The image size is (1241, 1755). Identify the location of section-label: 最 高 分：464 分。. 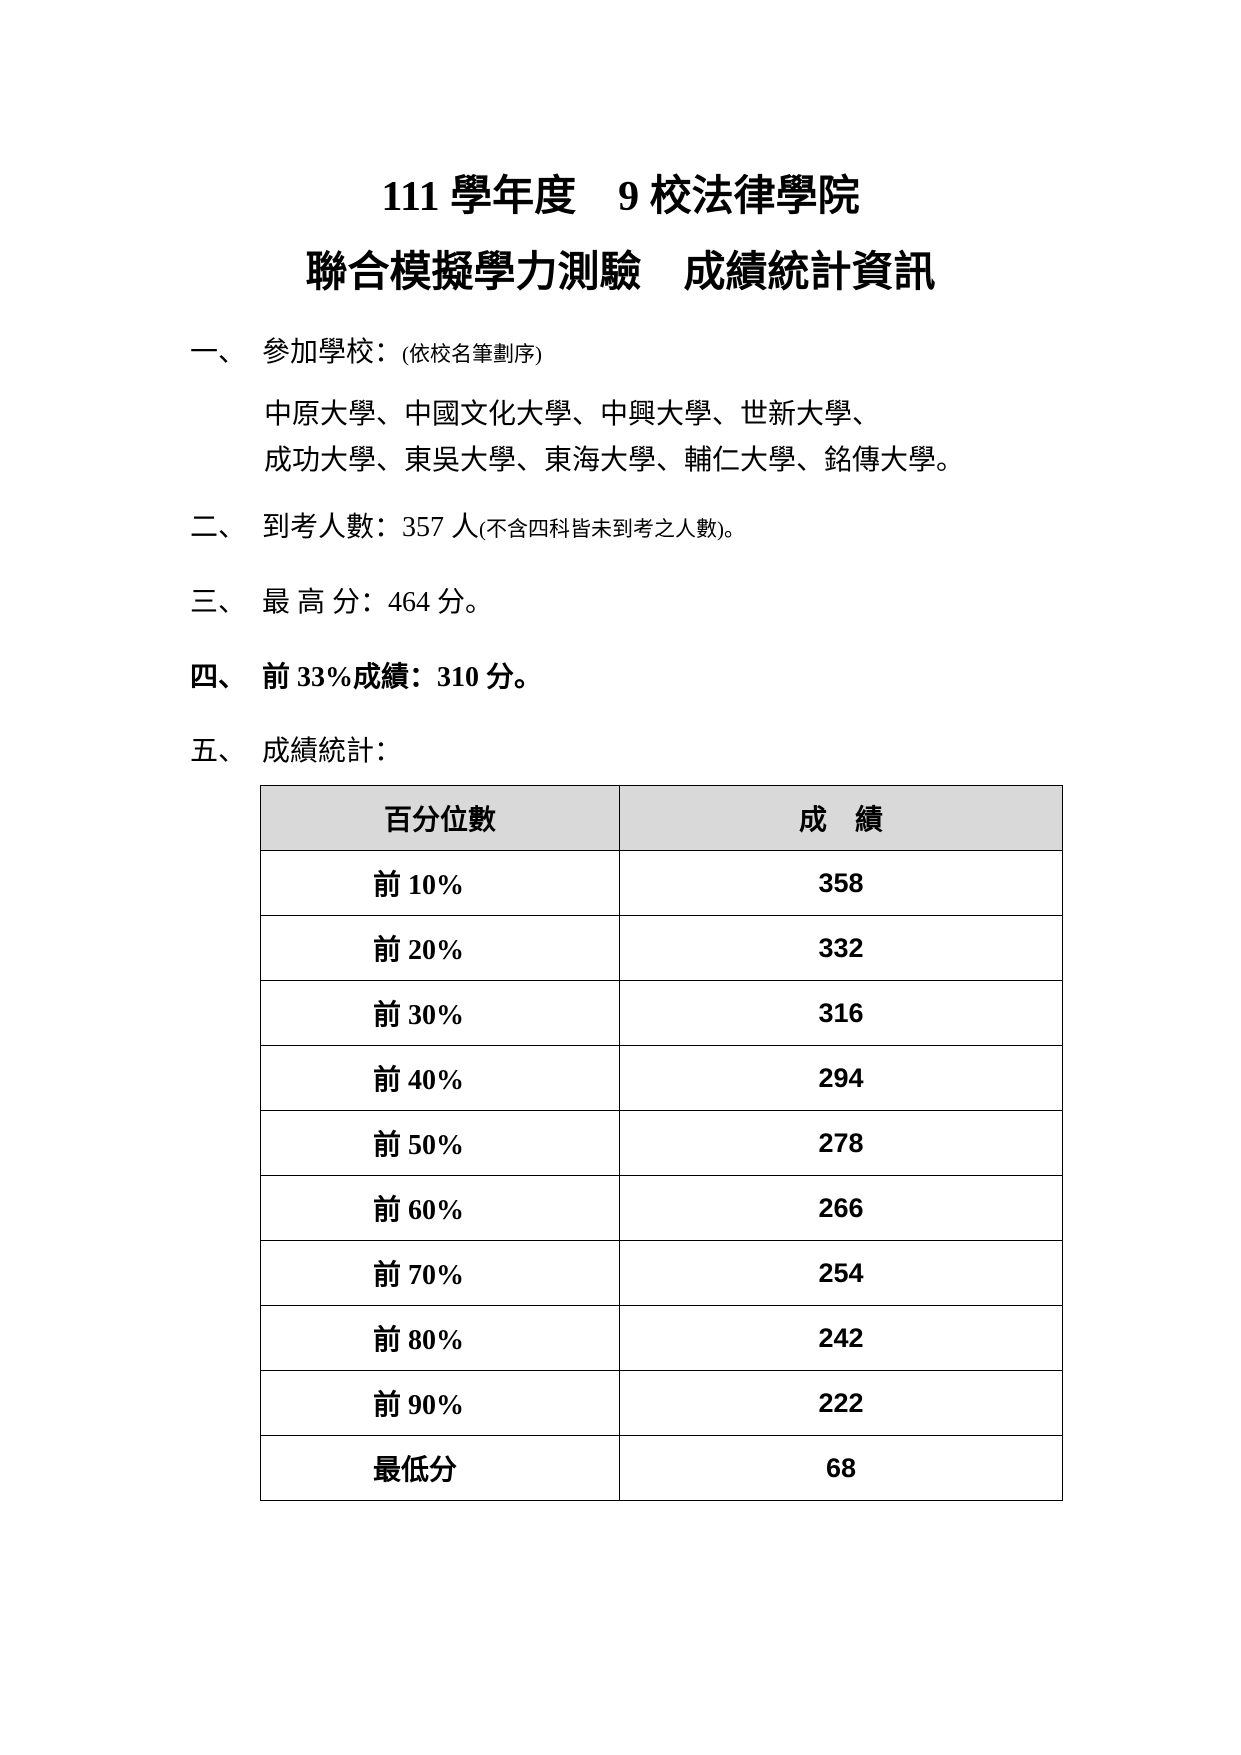
(378, 602).